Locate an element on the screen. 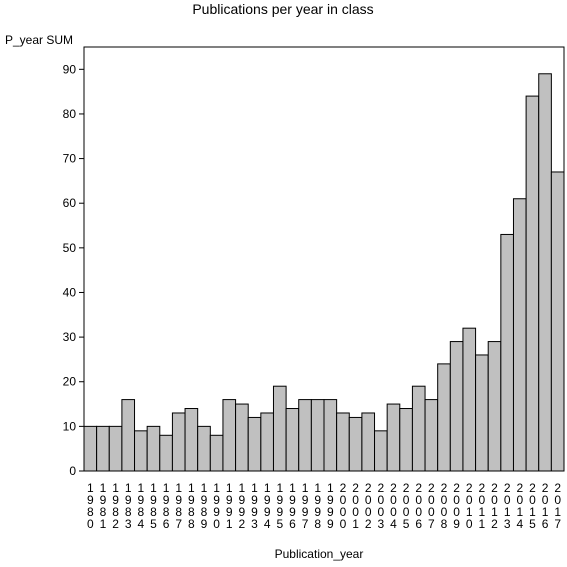 The width and height of the screenshot is (567, 567). bar-1993 is located at coordinates (254, 444).